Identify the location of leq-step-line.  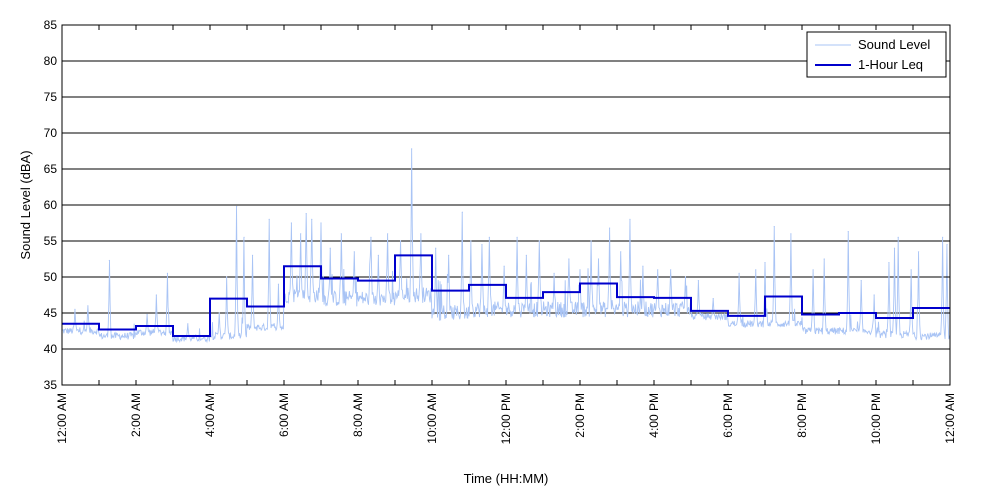
(506, 296).